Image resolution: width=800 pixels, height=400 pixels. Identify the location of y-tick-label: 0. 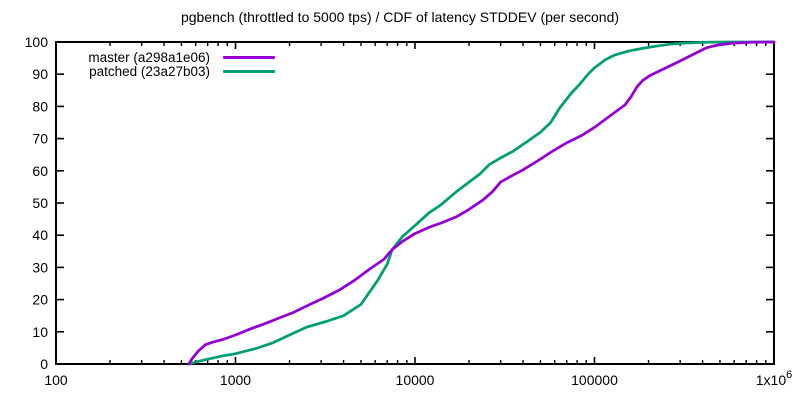
(44, 364).